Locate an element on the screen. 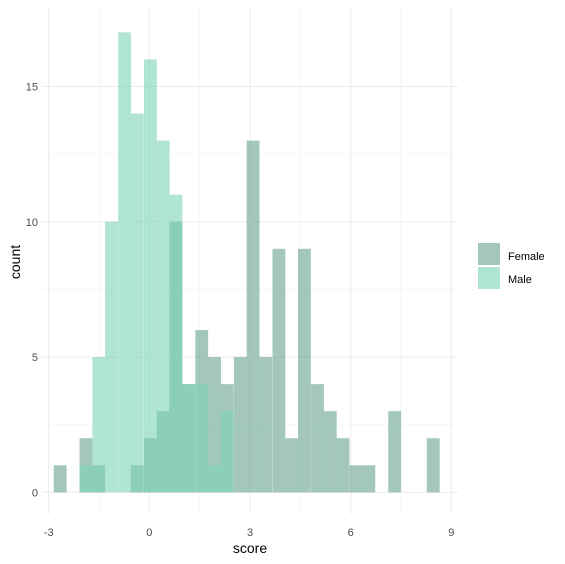 Image resolution: width=565 pixels, height=564 pixels. y-tick-label: 5 is located at coordinates (35, 358).